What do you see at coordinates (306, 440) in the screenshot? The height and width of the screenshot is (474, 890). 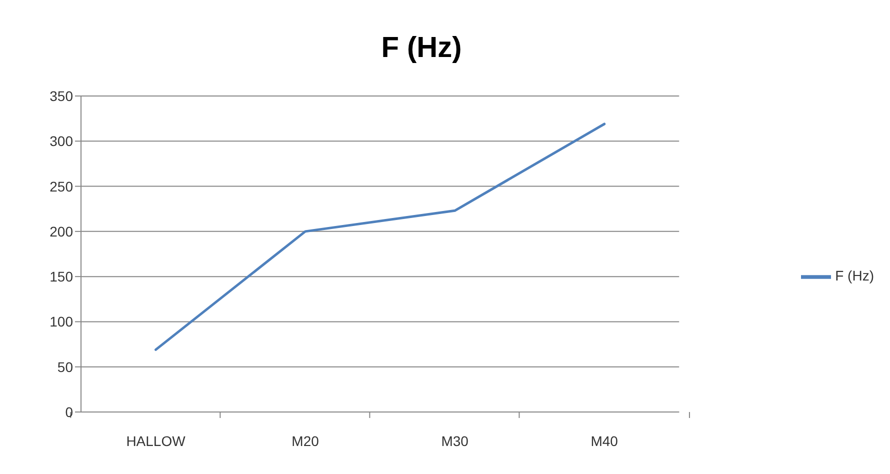 I see `x-tick-label: M20` at bounding box center [306, 440].